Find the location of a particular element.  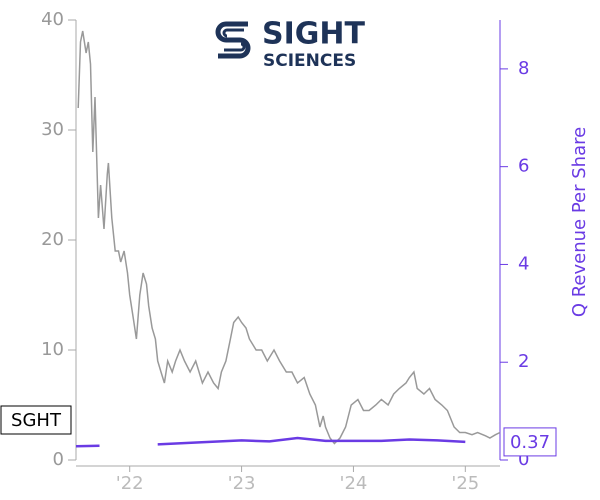

value-label-box is located at coordinates (530, 442).